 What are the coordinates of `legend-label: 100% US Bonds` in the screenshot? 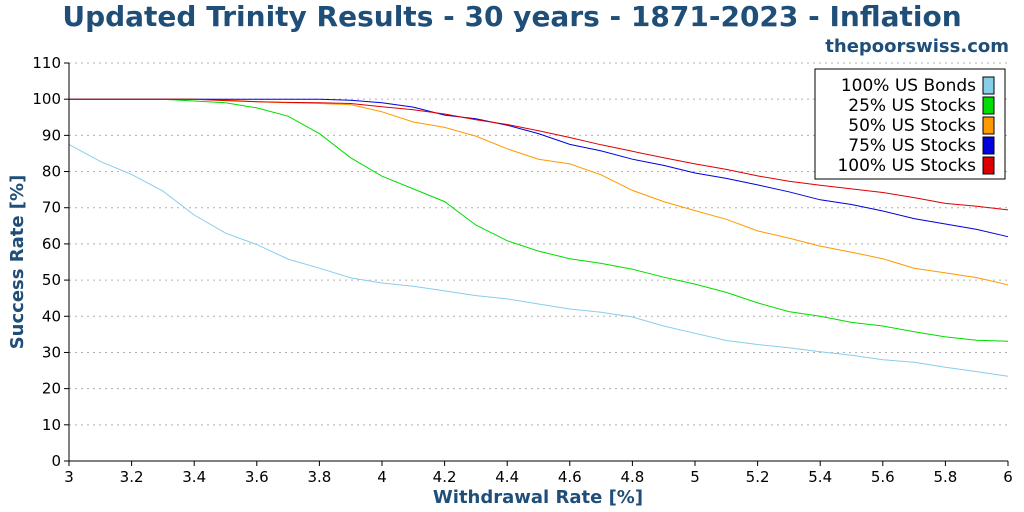 It's located at (908, 86).